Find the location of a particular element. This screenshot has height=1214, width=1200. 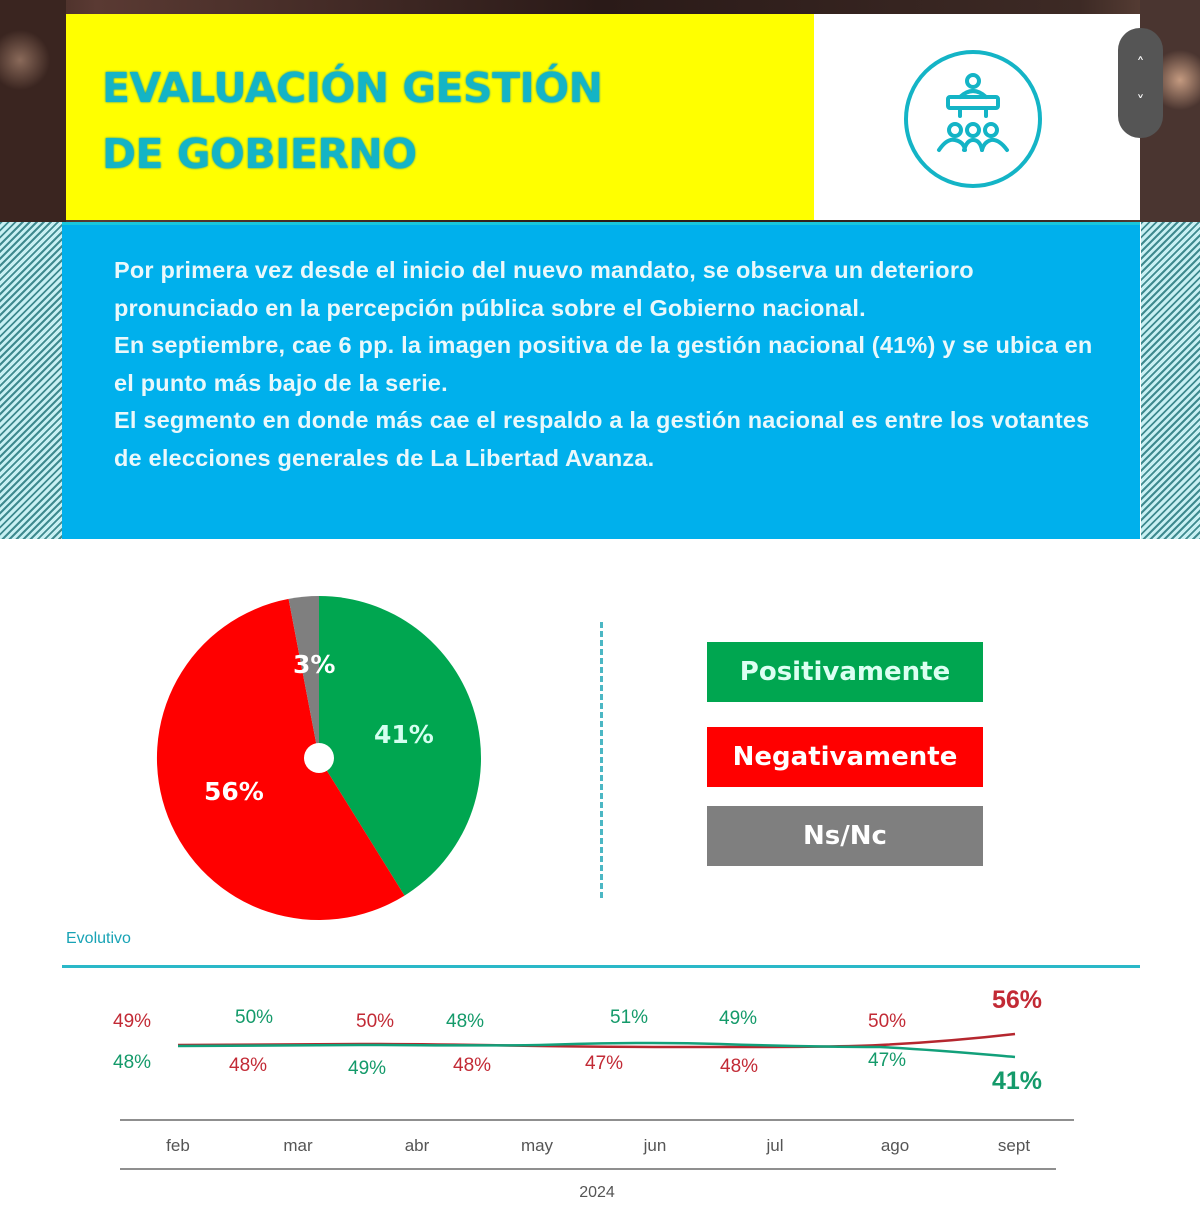

neg-value-feb: 49% is located at coordinates (132, 1021).